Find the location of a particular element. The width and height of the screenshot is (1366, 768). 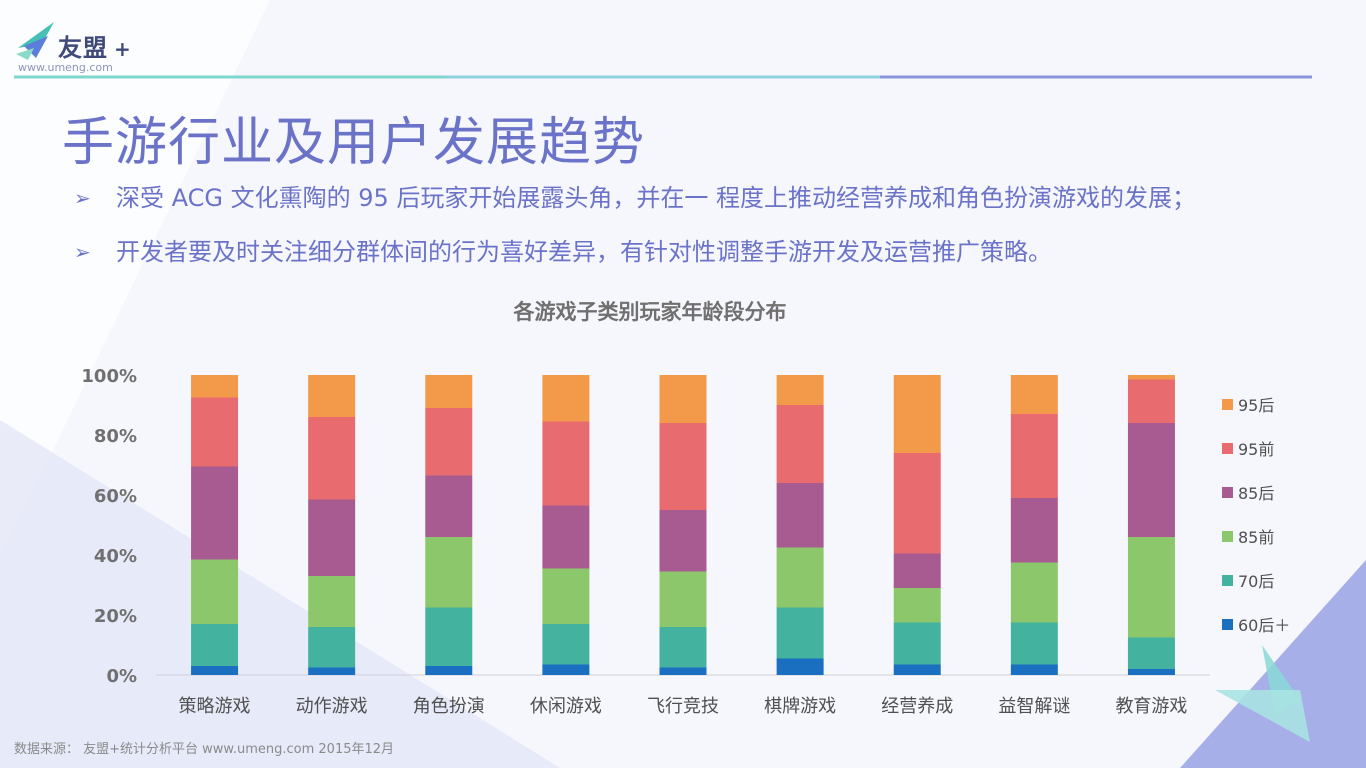

legend-label: 60后＋ is located at coordinates (1264, 625).